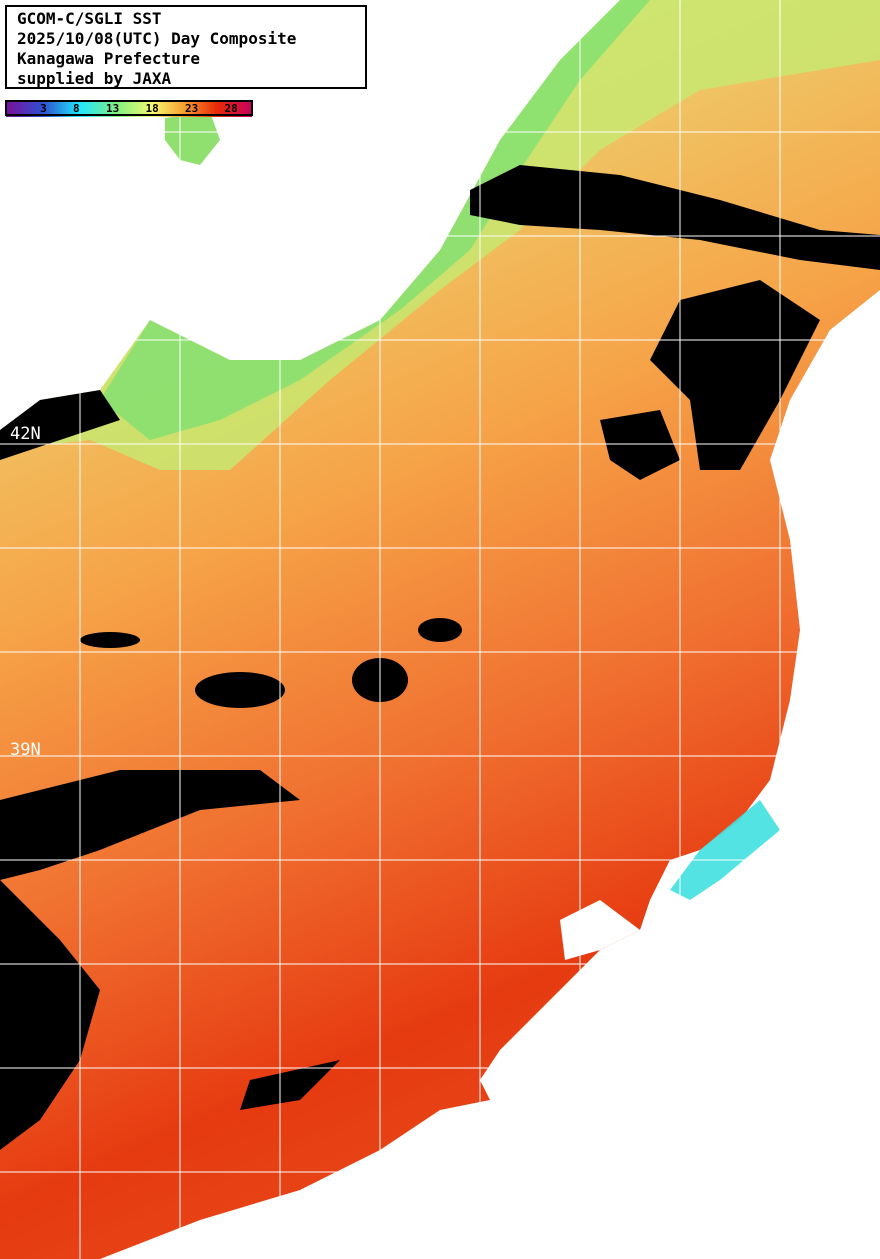 This screenshot has height=1259, width=880. Describe the element at coordinates (43, 108) in the screenshot. I see `colorbar-tick: 3` at that location.